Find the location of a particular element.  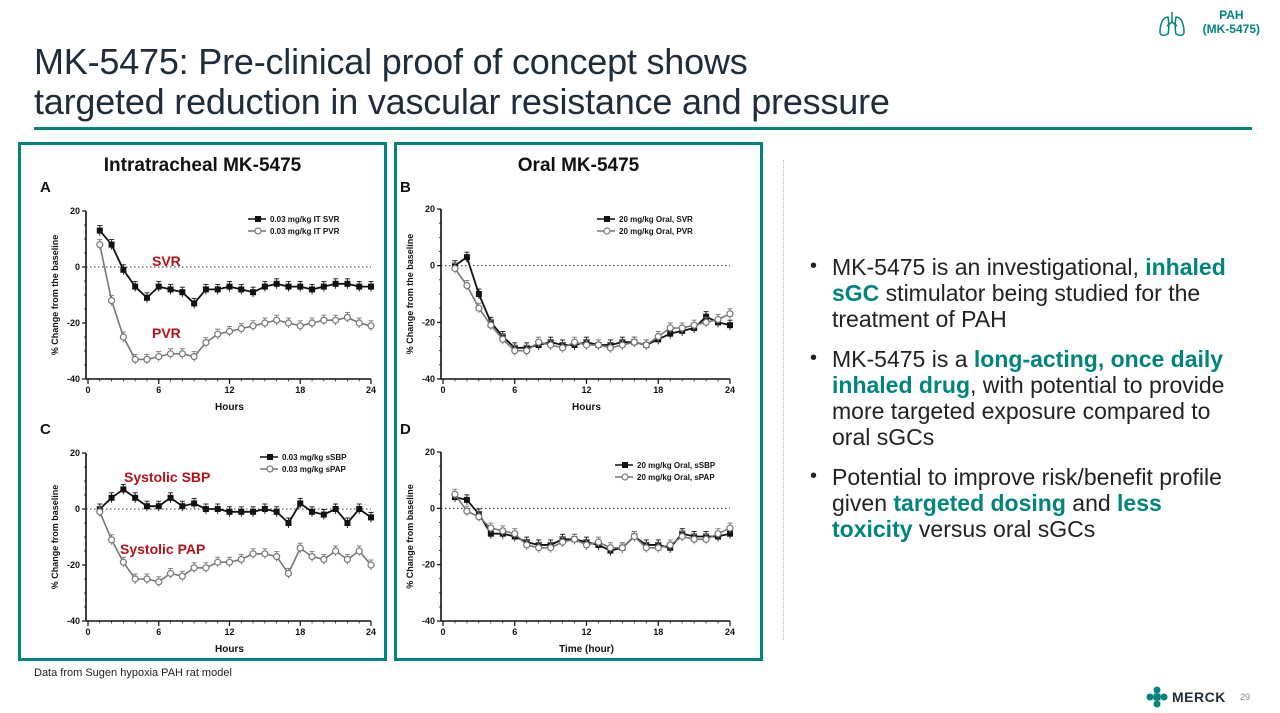

y-tick-label: -20 is located at coordinates (428, 565).